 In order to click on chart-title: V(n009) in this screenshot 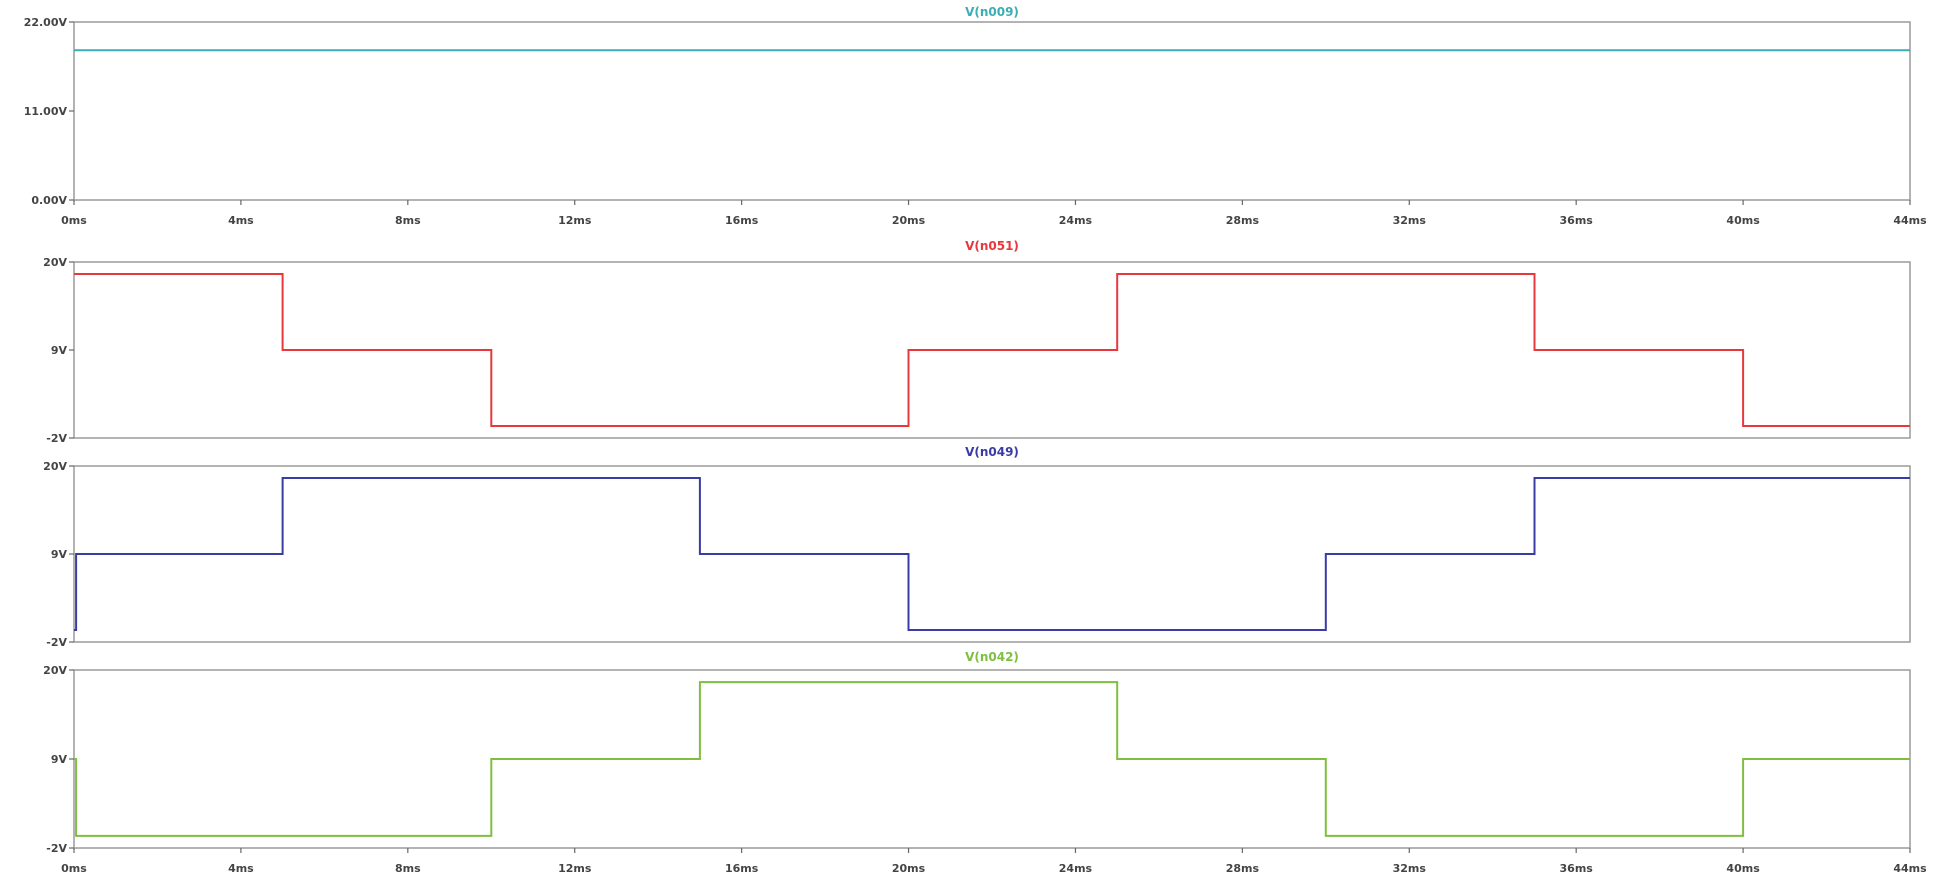, I will do `click(992, 12)`.